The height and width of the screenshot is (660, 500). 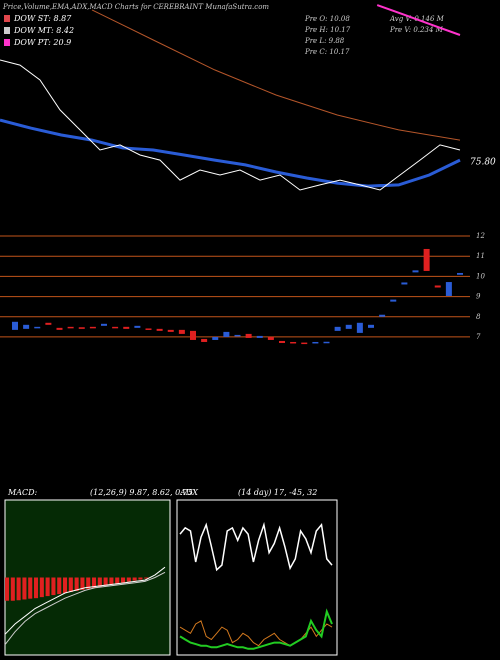 What do you see at coordinates (480, 256) in the screenshot?
I see `y-tick-label: 11` at bounding box center [480, 256].